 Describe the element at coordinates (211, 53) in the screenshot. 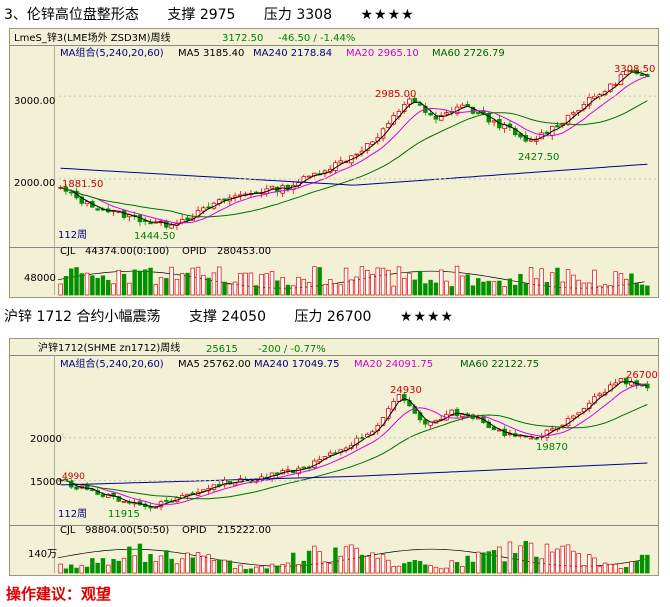

I see `ma5-label: MA5 3185.40` at that location.